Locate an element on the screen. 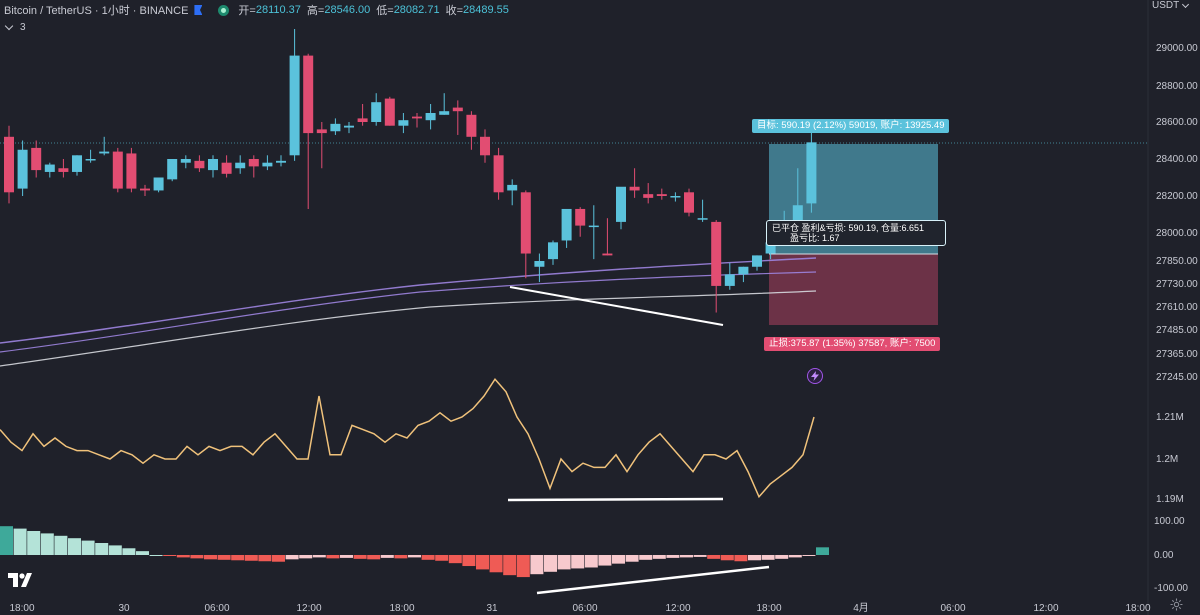 This screenshot has width=1200, height=615. stop-loss-label: 止损:375.87 (1.35%) 37587, 账户: 7500 is located at coordinates (852, 344).